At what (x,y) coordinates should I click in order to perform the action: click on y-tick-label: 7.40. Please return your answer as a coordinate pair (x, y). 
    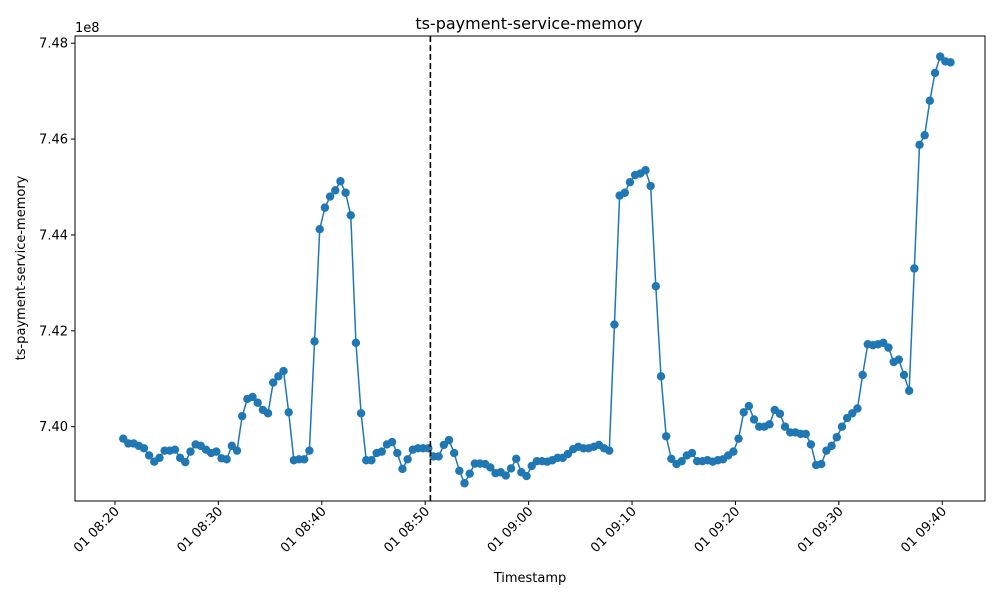
    Looking at the image, I should click on (53, 427).